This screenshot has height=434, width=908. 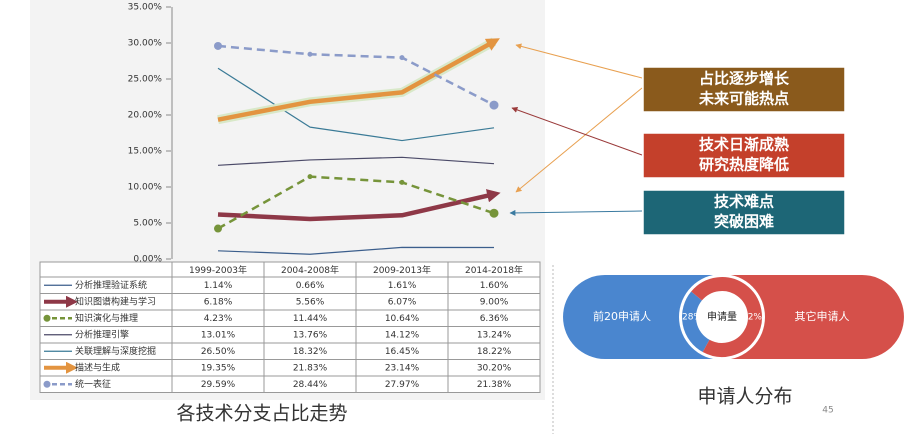 I want to click on legend-label: 分析推理验证系统, so click(x=111, y=285).